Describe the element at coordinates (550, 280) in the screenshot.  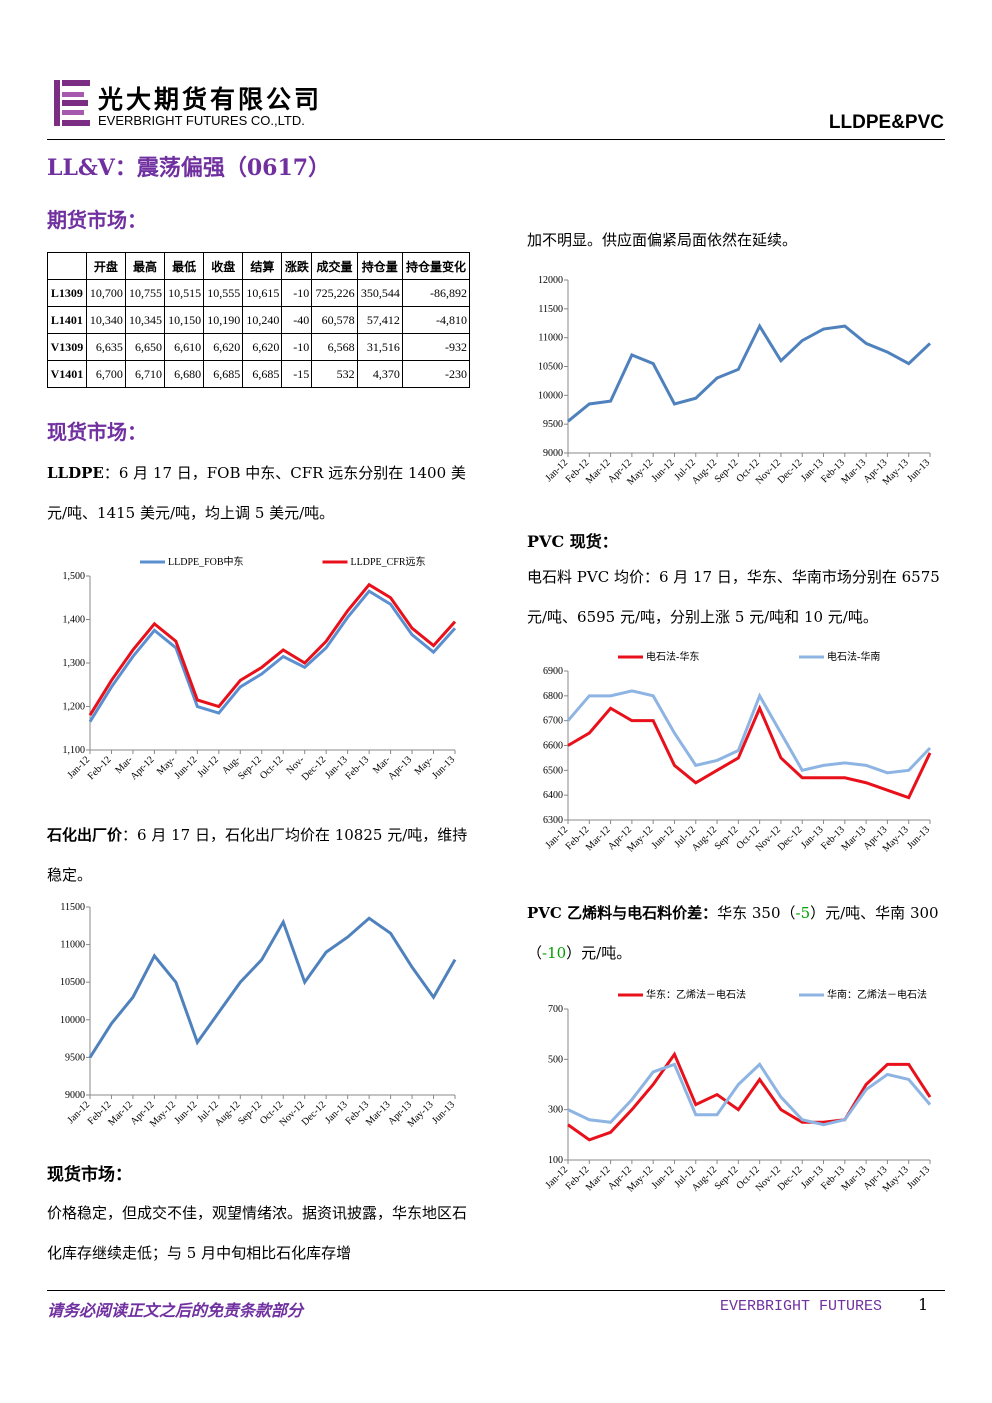
I see `y-tick-label: 12000` at that location.